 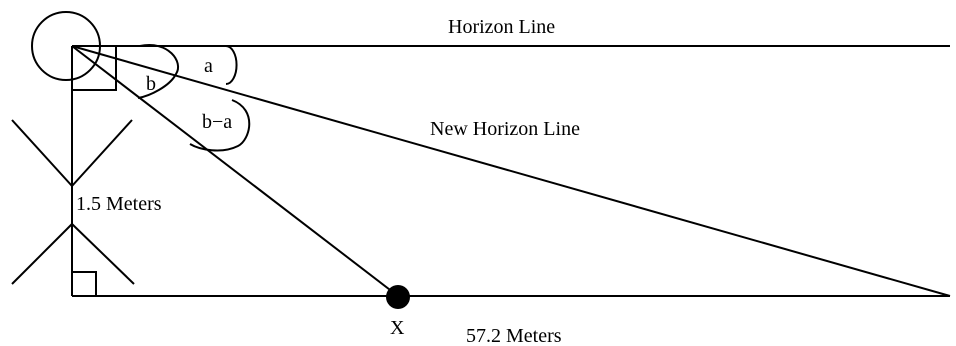 What do you see at coordinates (84, 283) in the screenshot?
I see `right-angle-bottom` at bounding box center [84, 283].